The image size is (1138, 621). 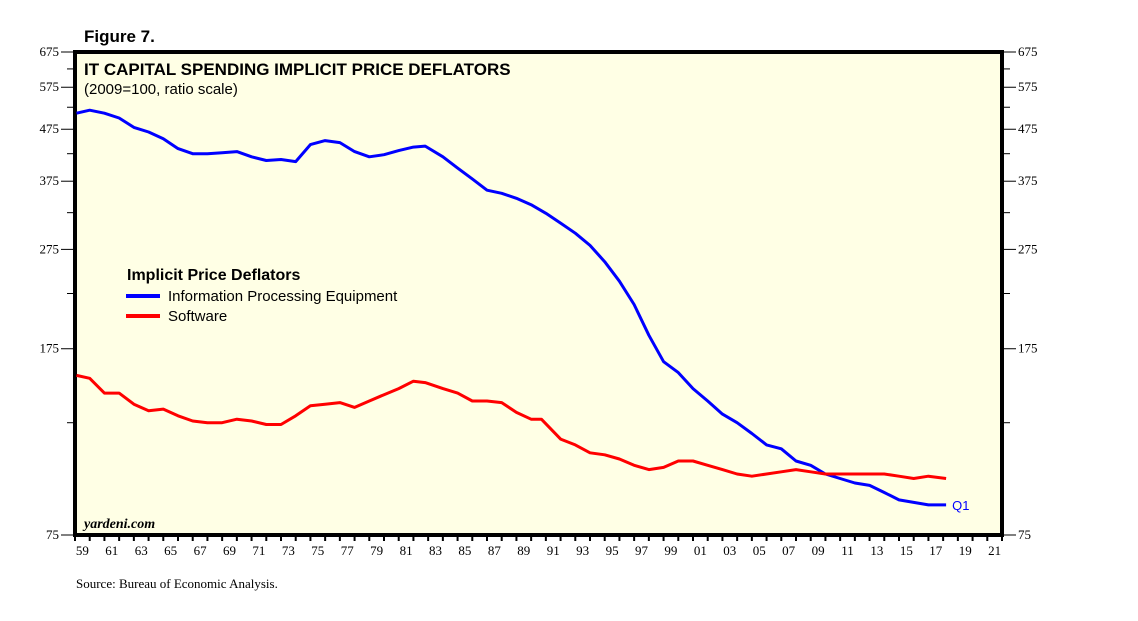 What do you see at coordinates (50, 348) in the screenshot?
I see `y-tick-label-left: 175` at bounding box center [50, 348].